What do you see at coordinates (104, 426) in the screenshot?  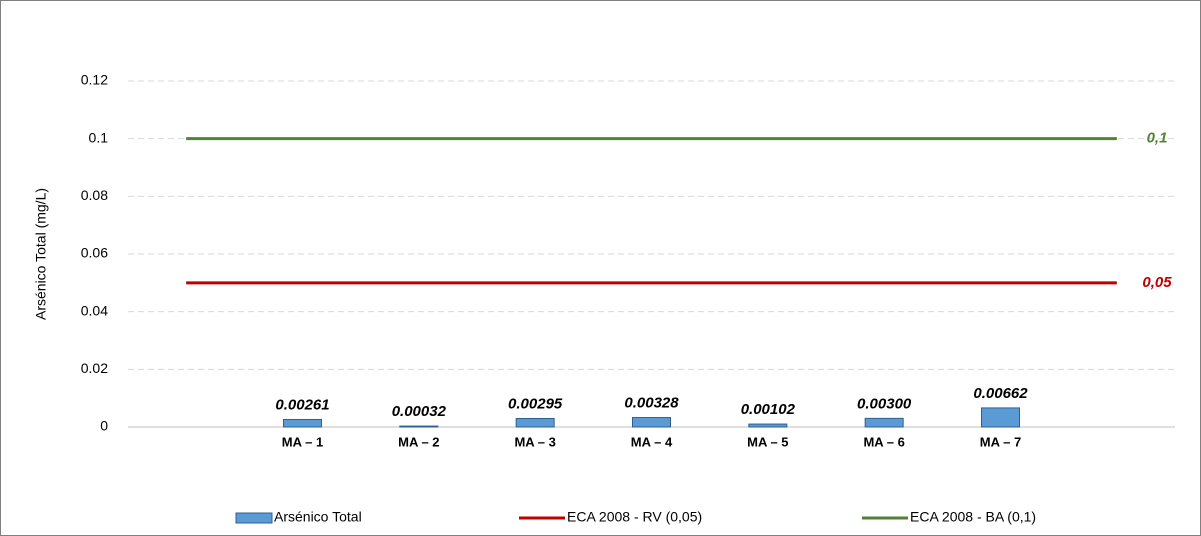 I see `y-tick-label: 0` at bounding box center [104, 426].